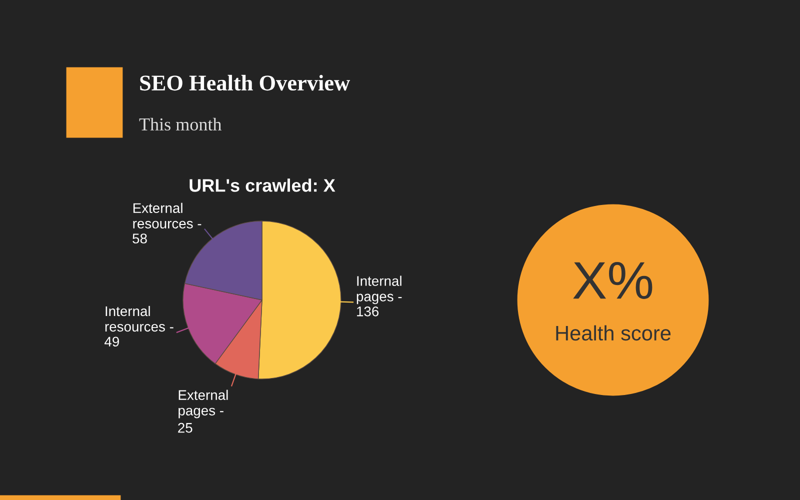 This screenshot has height=500, width=800. What do you see at coordinates (111, 341) in the screenshot?
I see `data-label: 49` at bounding box center [111, 341].